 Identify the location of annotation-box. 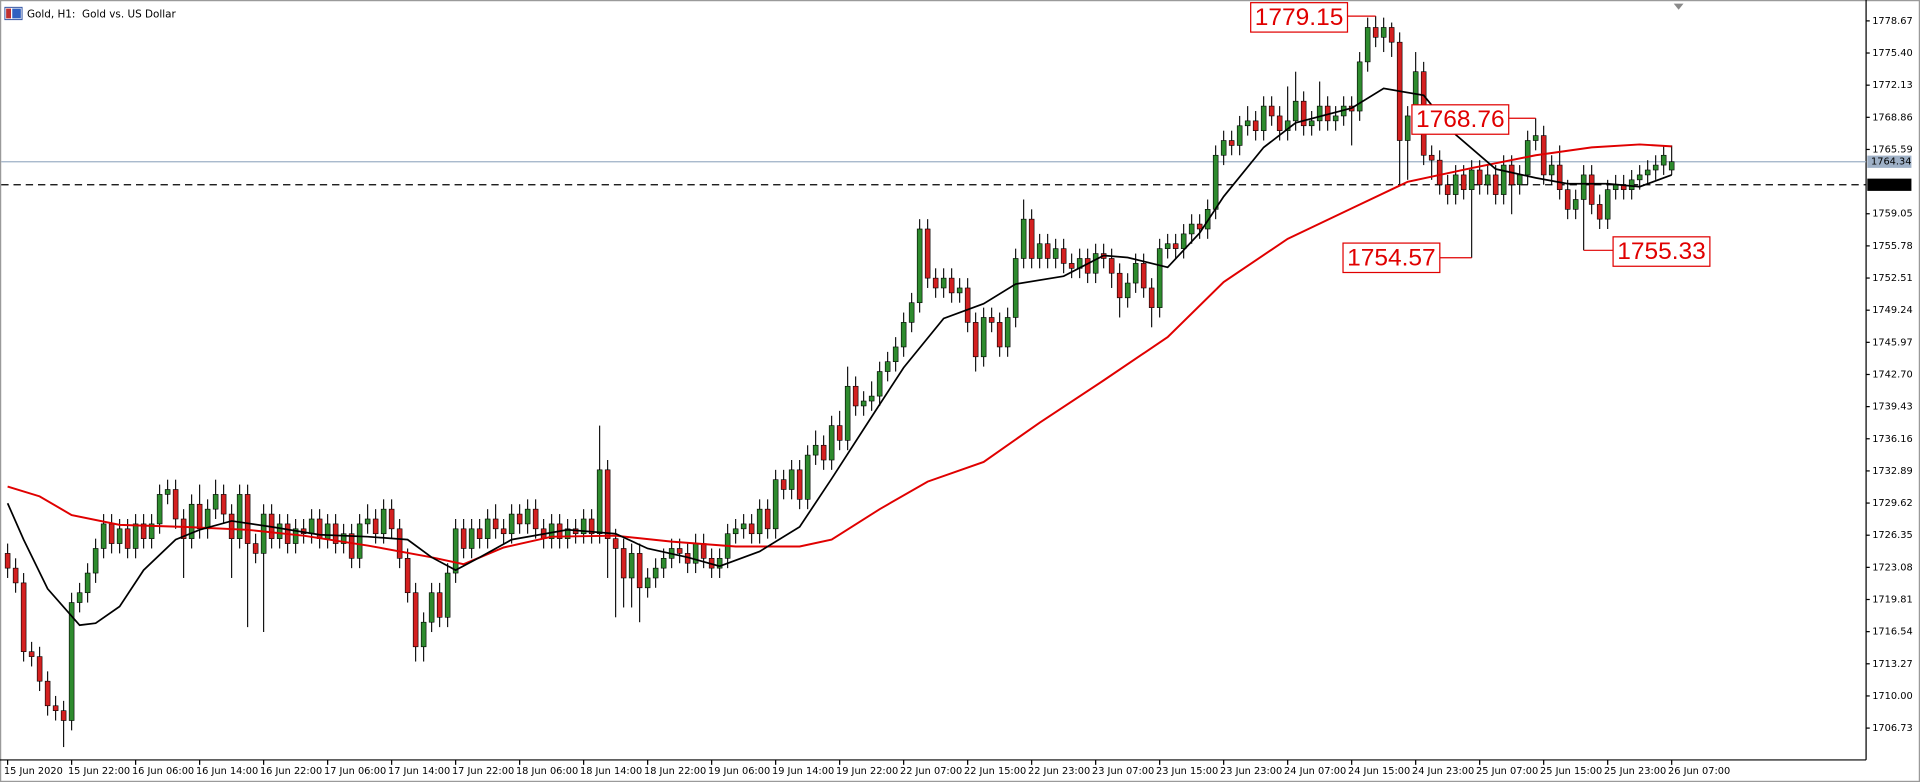
(1661, 251).